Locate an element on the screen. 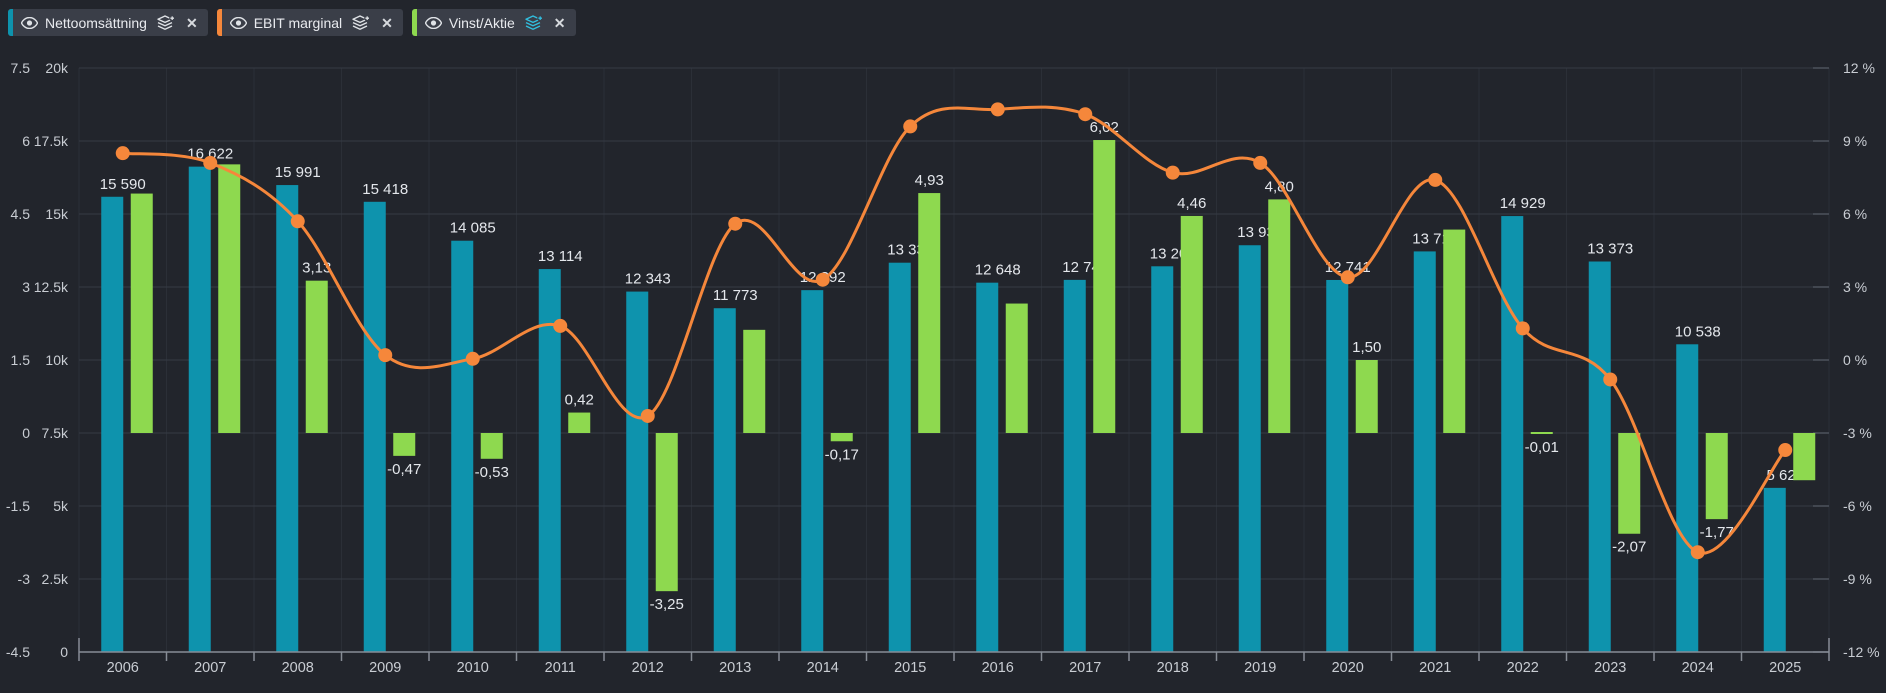  eps-axis-tick-label: -3 is located at coordinates (24, 579).